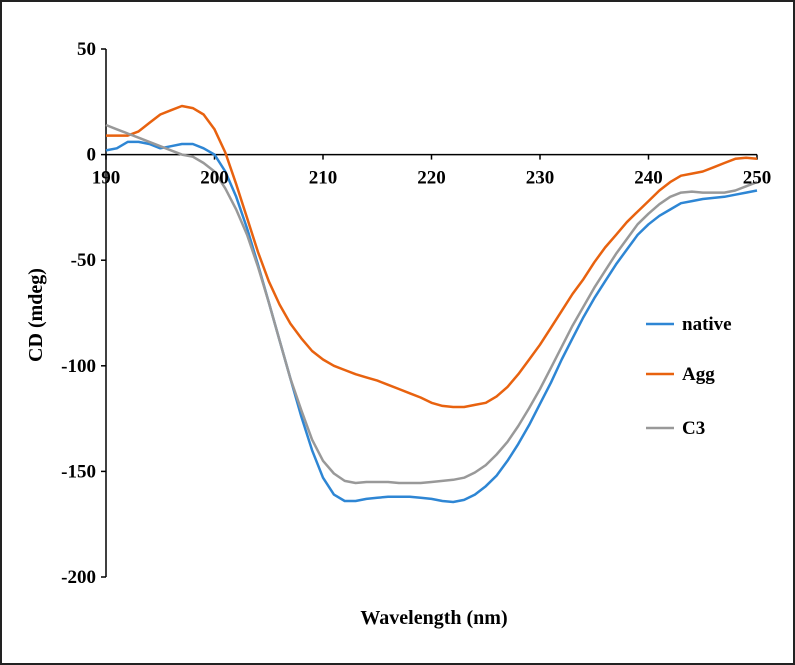  I want to click on legend: native Agg C3, so click(689, 376).